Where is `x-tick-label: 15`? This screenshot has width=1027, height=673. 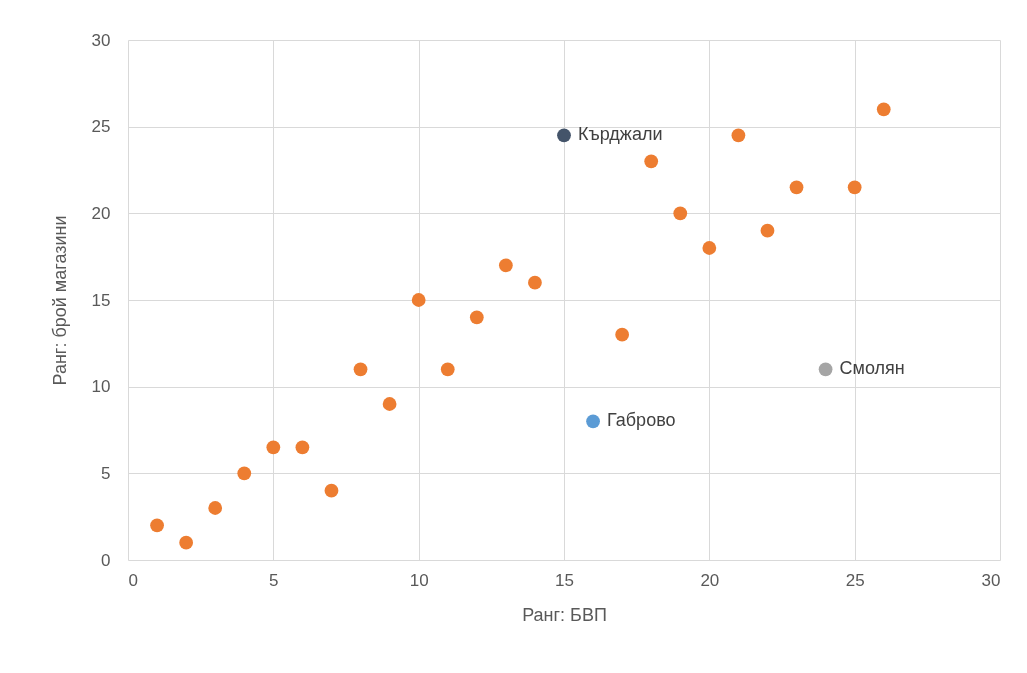
x-tick-label: 15 is located at coordinates (564, 580).